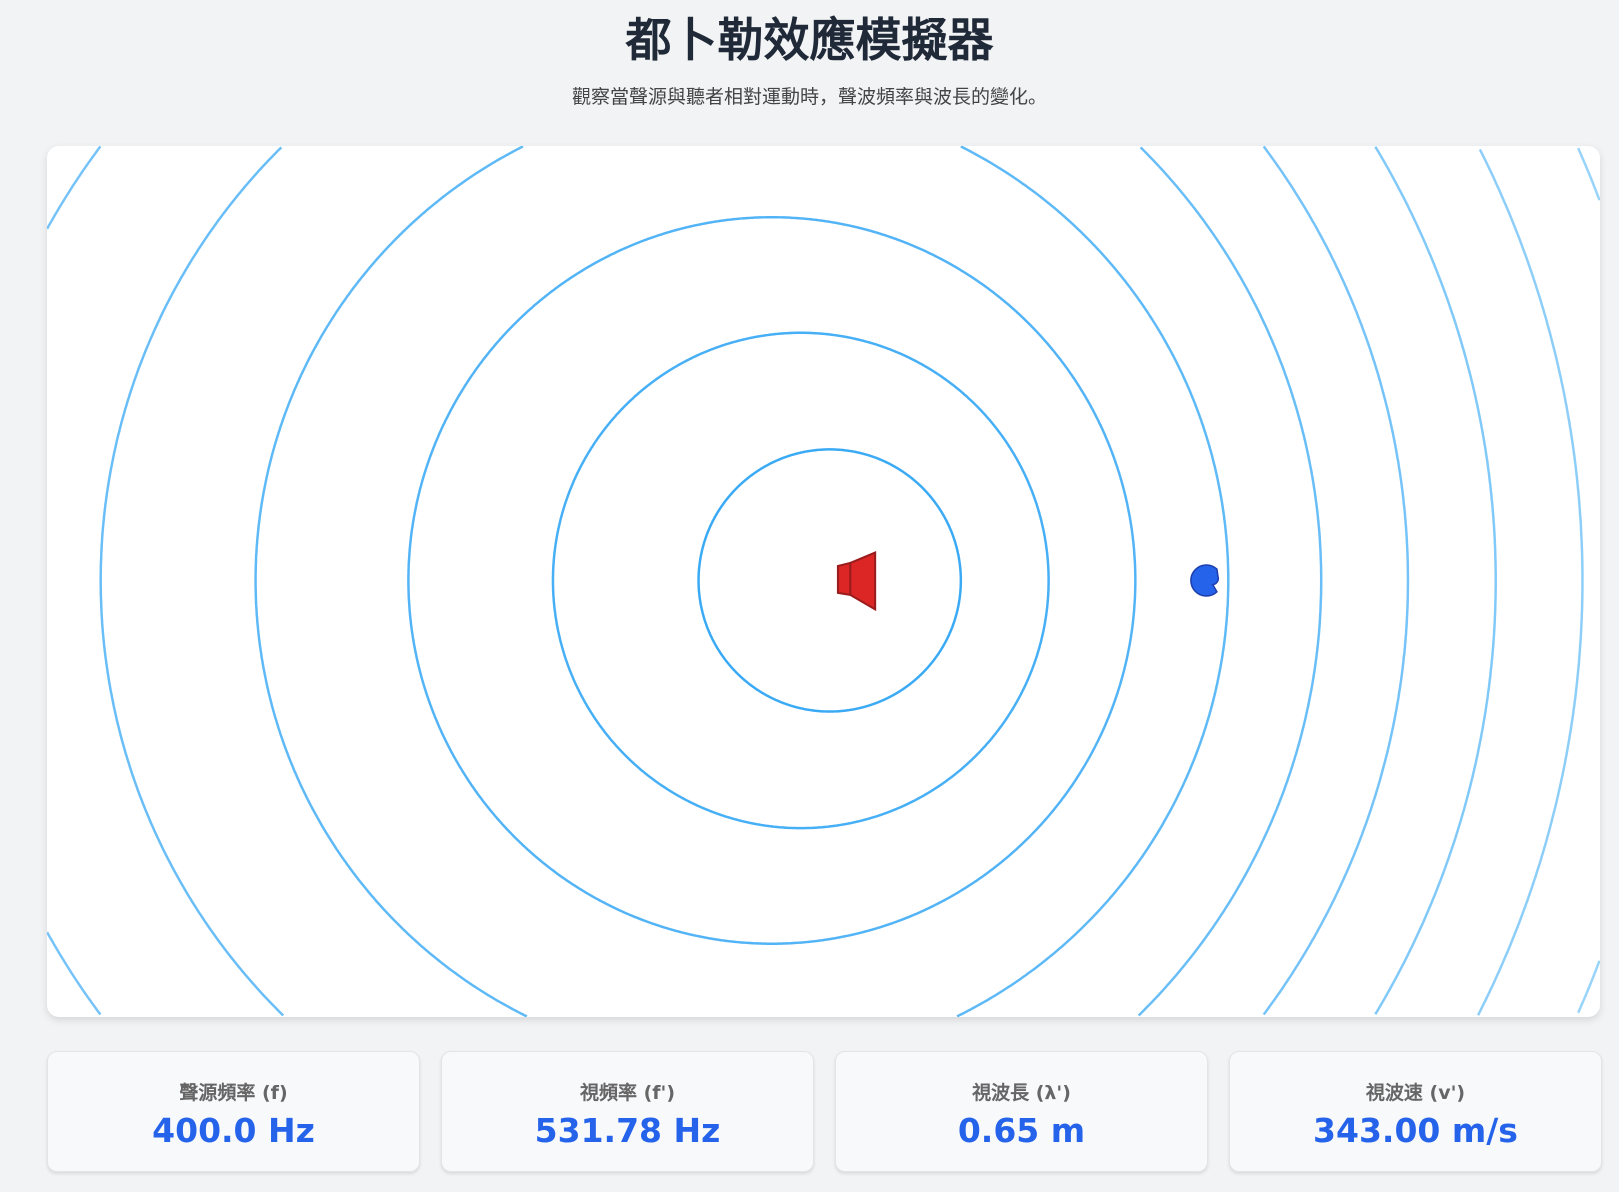  I want to click on stat-value: 400.0 Hz, so click(233, 1130).